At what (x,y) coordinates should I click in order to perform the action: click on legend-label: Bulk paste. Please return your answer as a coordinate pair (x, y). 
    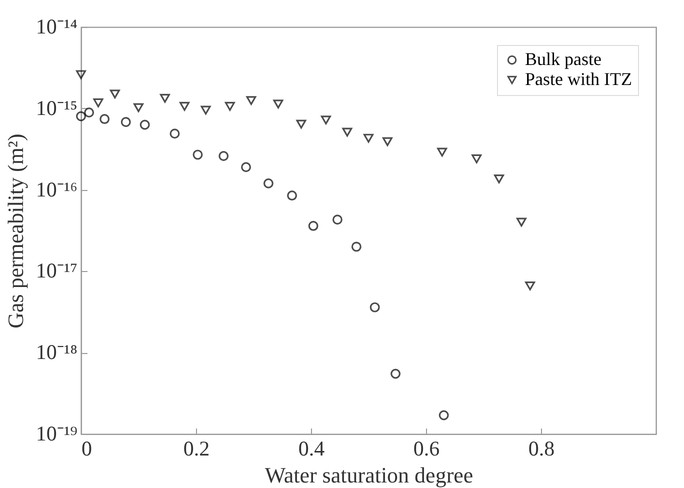
    Looking at the image, I should click on (563, 59).